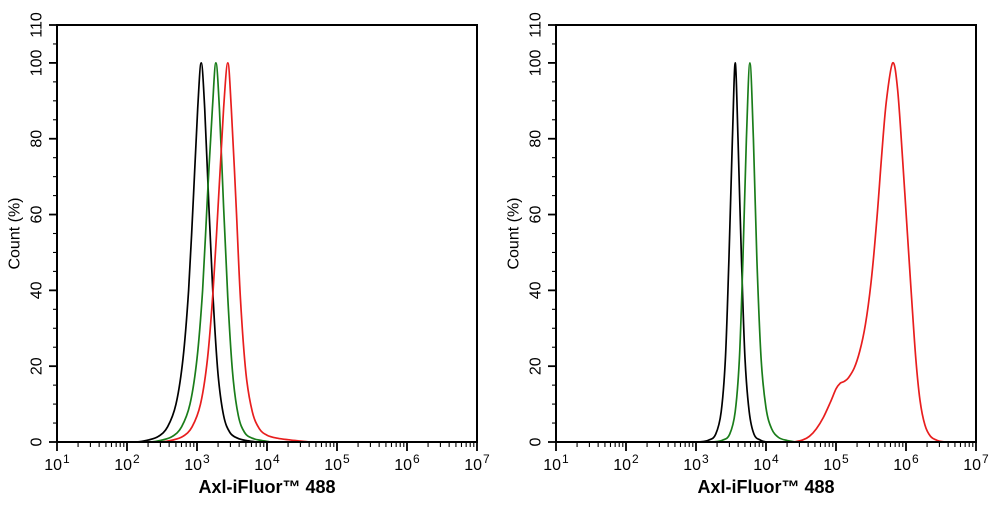 This screenshot has height=506, width=994. Describe the element at coordinates (197, 252) in the screenshot. I see `curve-black-left` at that location.